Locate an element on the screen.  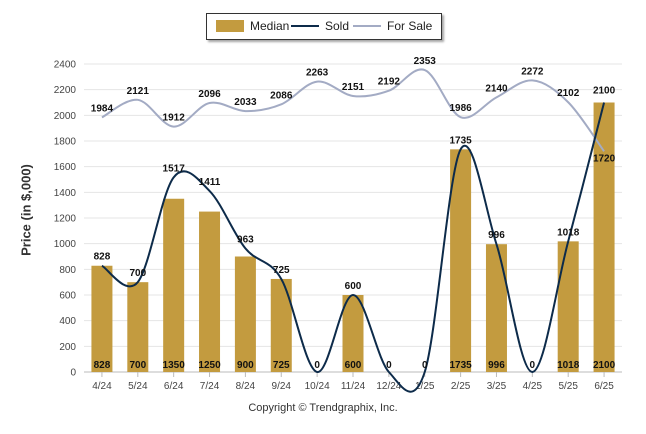
x-tick-label: 1/25 is located at coordinates (425, 386).